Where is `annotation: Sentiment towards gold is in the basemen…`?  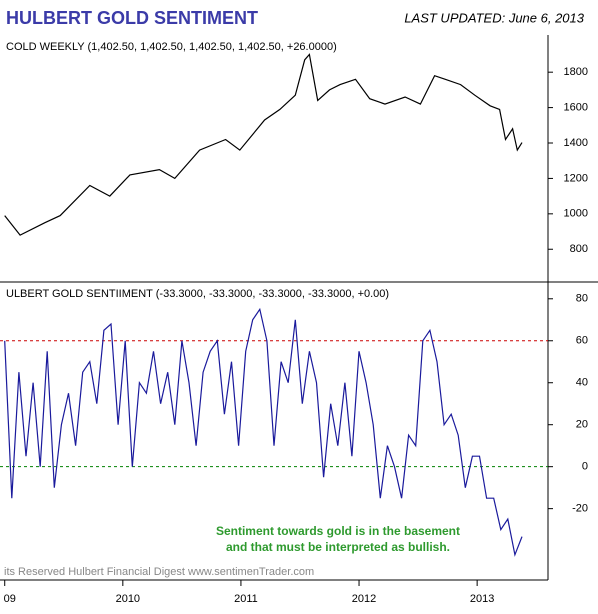
annotation: Sentiment towards gold is in the basemen… is located at coordinates (338, 531).